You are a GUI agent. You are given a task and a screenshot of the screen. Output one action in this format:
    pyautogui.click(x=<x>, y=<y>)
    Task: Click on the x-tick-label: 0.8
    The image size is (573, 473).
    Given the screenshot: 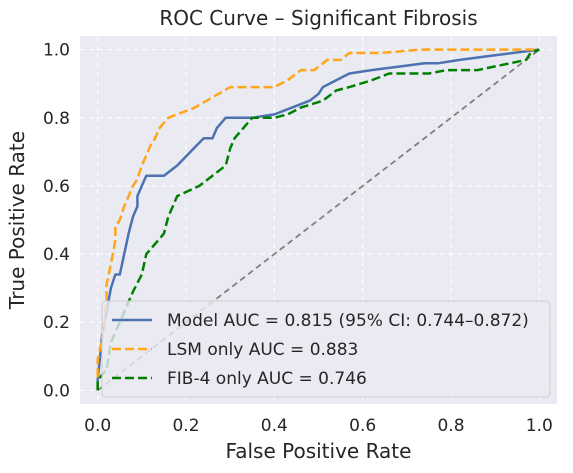 What is the action you would take?
    pyautogui.click(x=450, y=426)
    